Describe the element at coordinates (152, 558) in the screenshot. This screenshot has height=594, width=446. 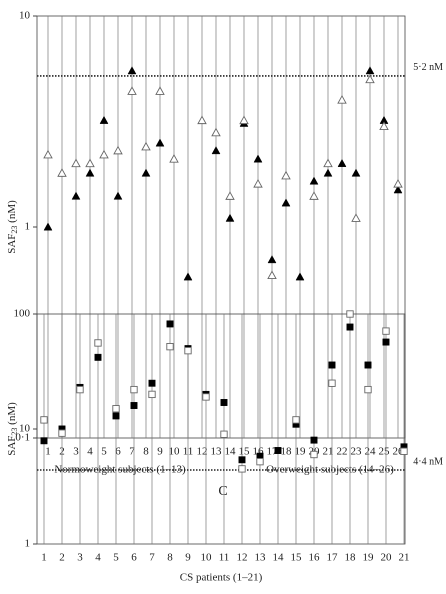
I see `x-tick-label: 7` at that location.